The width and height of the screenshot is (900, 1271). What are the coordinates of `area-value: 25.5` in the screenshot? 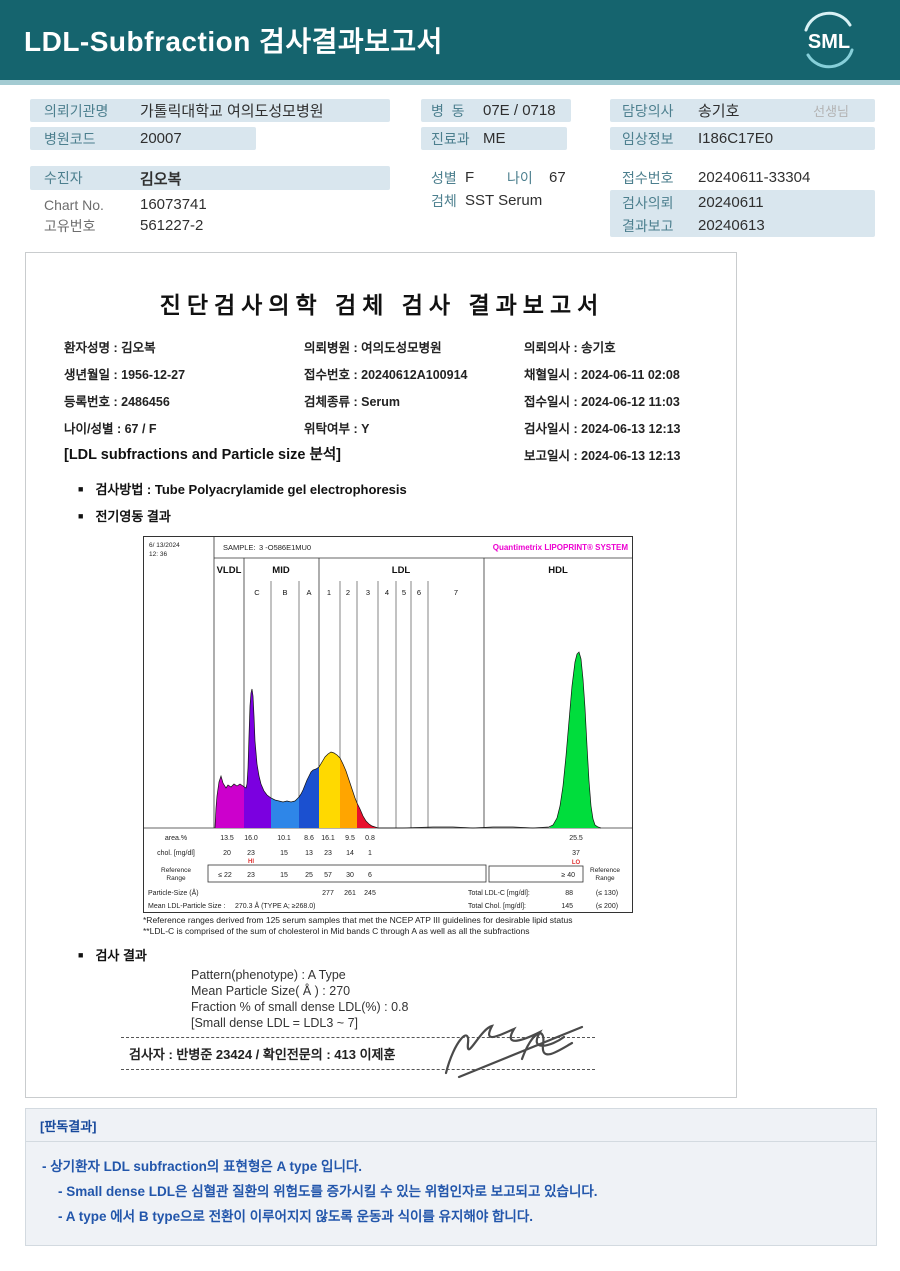 It's located at (576, 838).